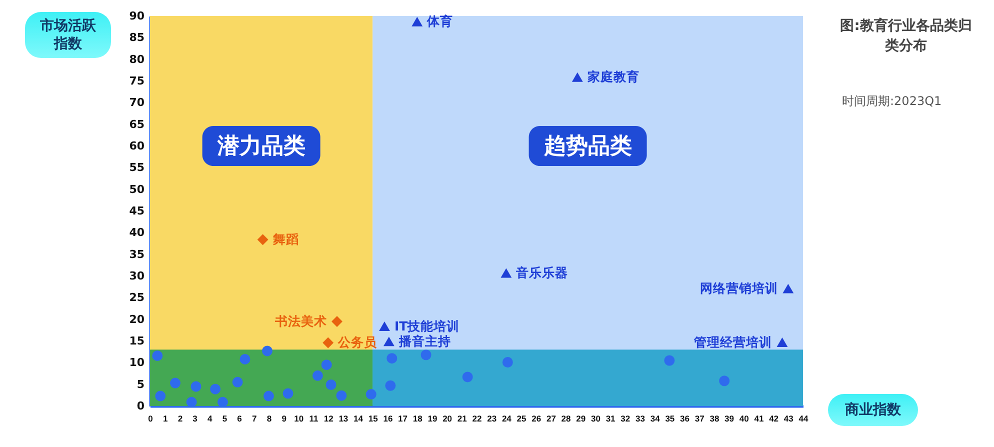 Image resolution: width=994 pixels, height=447 pixels. What do you see at coordinates (424, 340) in the screenshot?
I see `annotation: 播音主持` at bounding box center [424, 340].